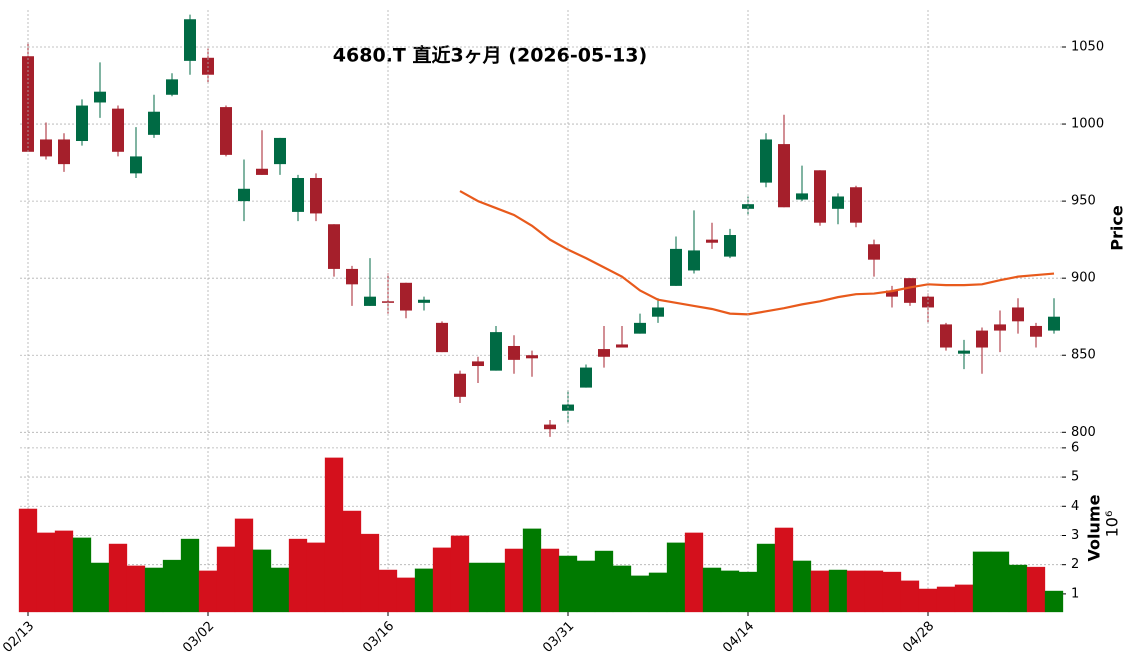  I want to click on y-tick-label: 800, so click(1083, 432).